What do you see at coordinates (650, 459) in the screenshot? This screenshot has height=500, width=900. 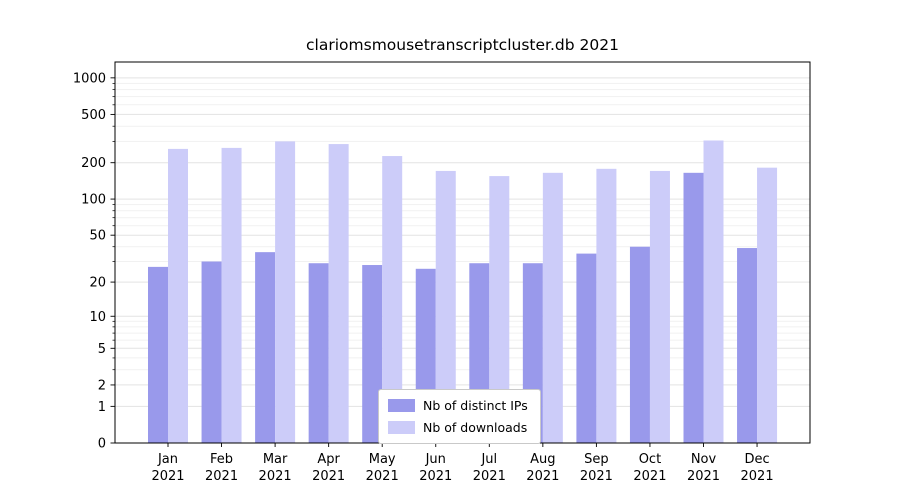 I see `x-tick-label-month: Oct` at bounding box center [650, 459].